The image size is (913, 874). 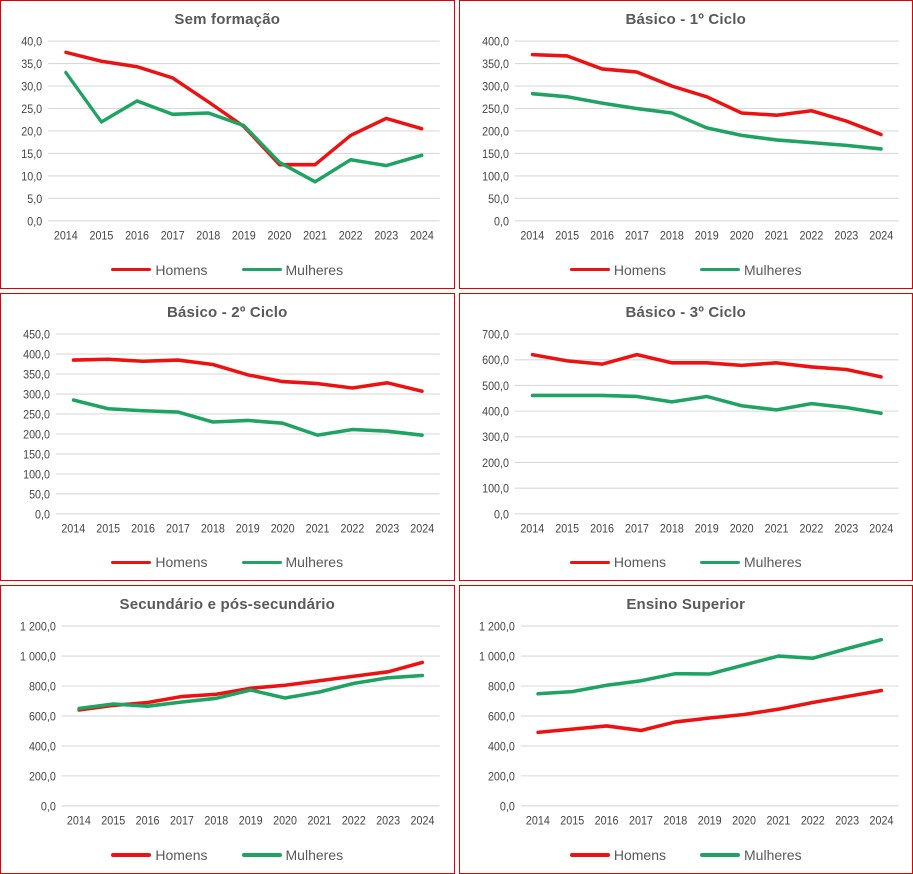 I want to click on y-axis-tick-label: 350,0, so click(x=36, y=375).